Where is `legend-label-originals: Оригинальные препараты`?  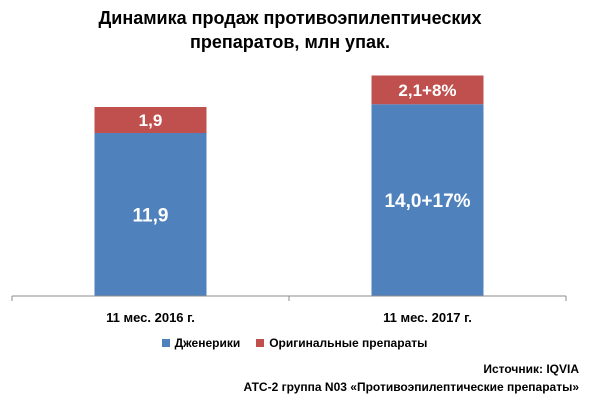
legend-label-originals: Оригинальные препараты is located at coordinates (348, 343).